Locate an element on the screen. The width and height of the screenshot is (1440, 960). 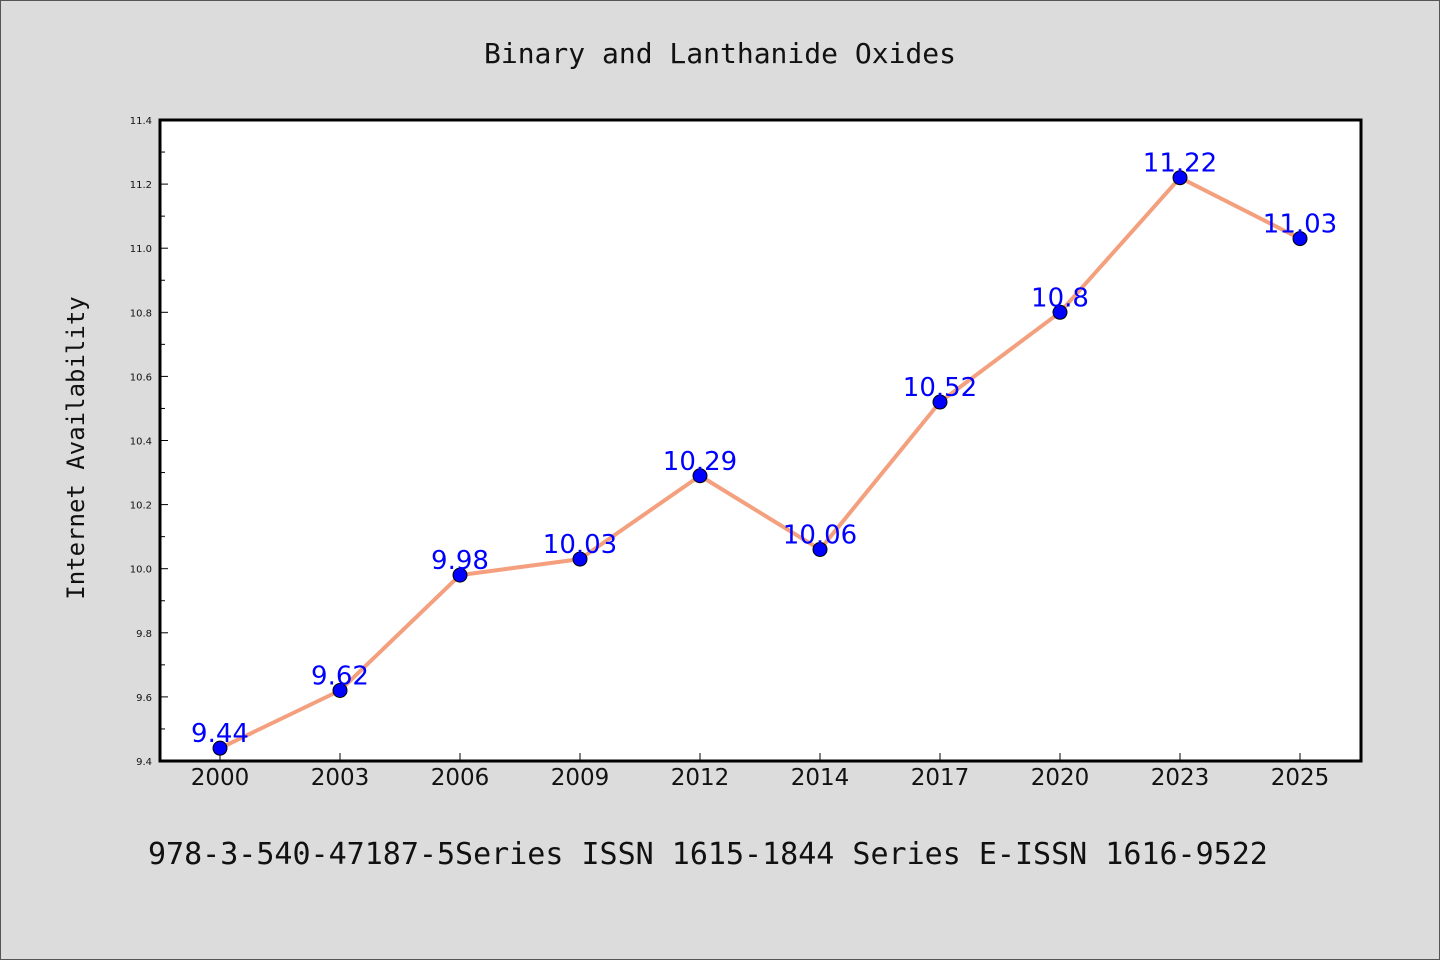
y-tick-label: 11.0 is located at coordinates (141, 249).